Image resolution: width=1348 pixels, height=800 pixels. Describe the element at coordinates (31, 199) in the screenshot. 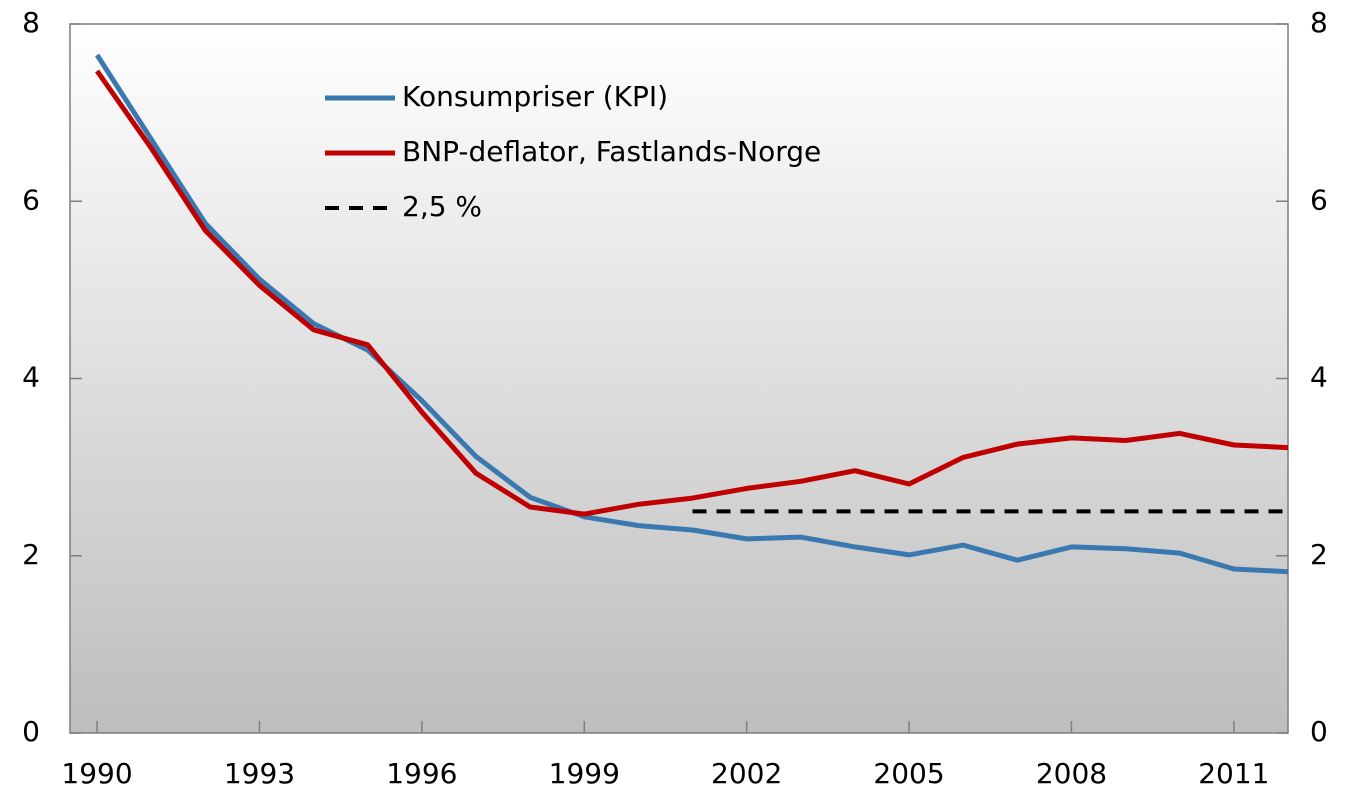

I see `y-tick-label: 6` at that location.